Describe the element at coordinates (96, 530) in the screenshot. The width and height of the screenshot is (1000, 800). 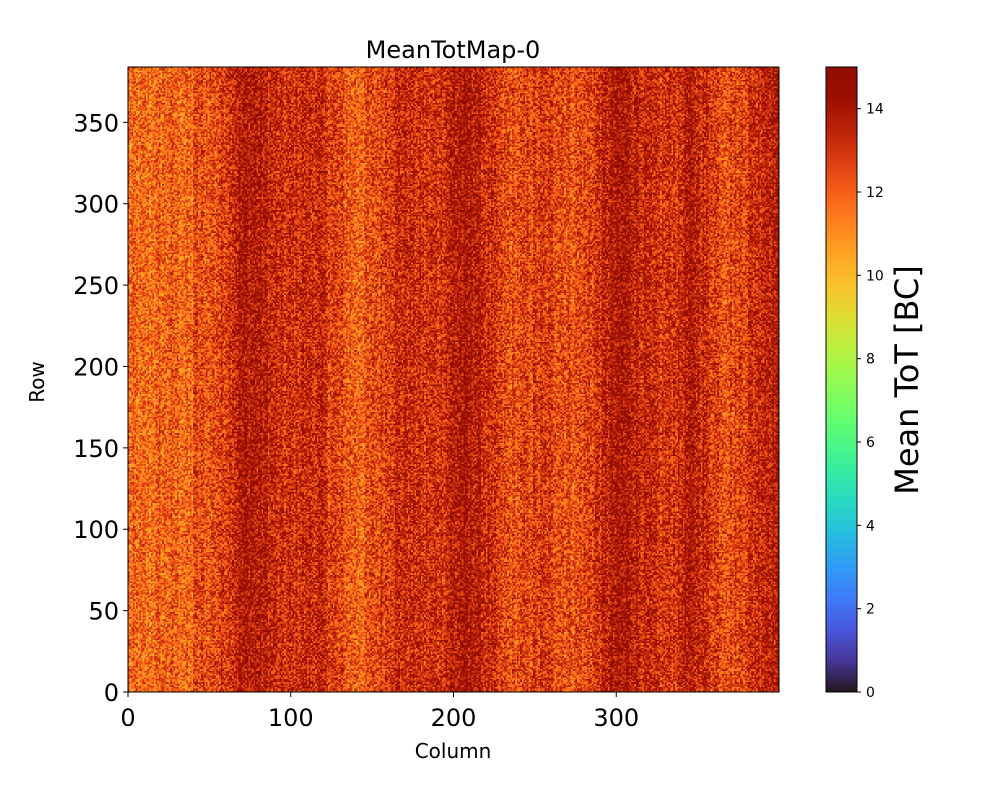
I see `y-tick-label: 100` at that location.